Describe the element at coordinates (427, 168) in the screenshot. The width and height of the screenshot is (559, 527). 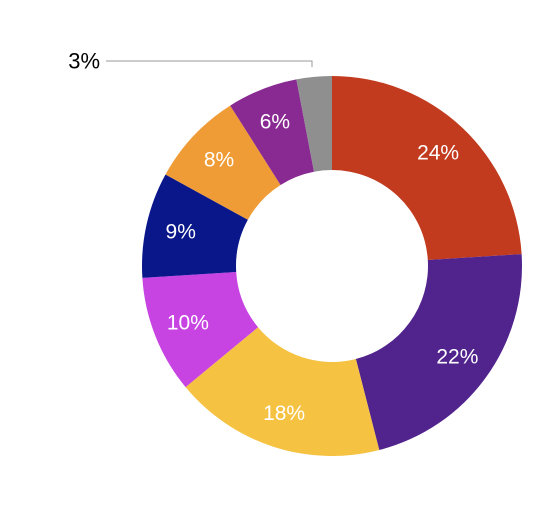
I see `donut-slice-24pct` at that location.